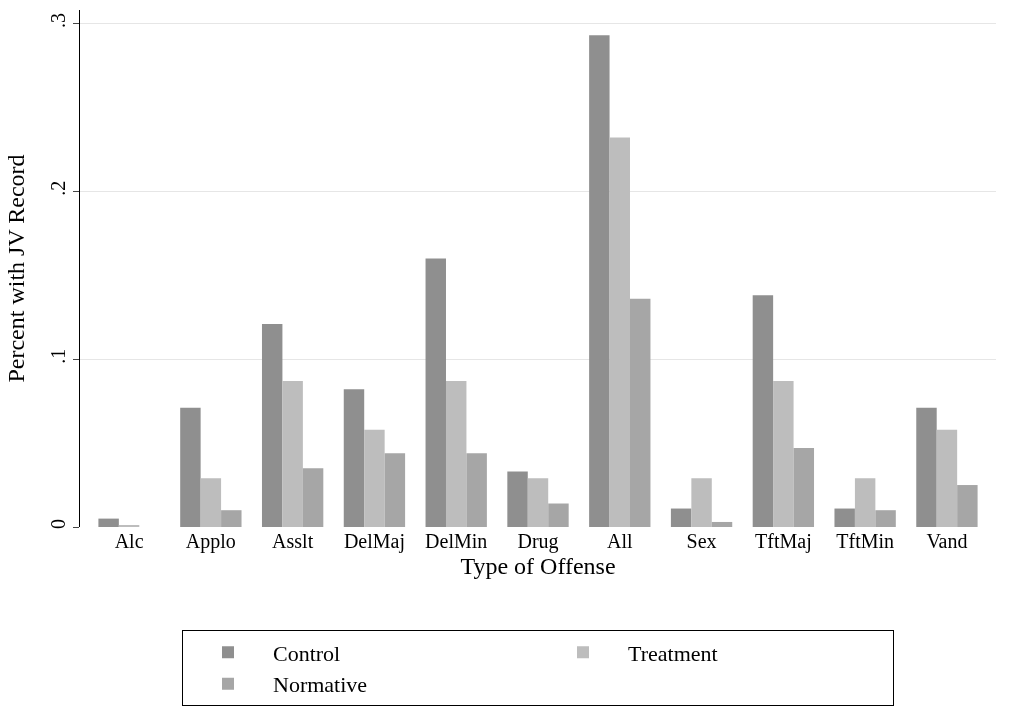 This screenshot has height=717, width=1011. Describe the element at coordinates (293, 541) in the screenshot. I see `x-tick-label: Asslt` at that location.